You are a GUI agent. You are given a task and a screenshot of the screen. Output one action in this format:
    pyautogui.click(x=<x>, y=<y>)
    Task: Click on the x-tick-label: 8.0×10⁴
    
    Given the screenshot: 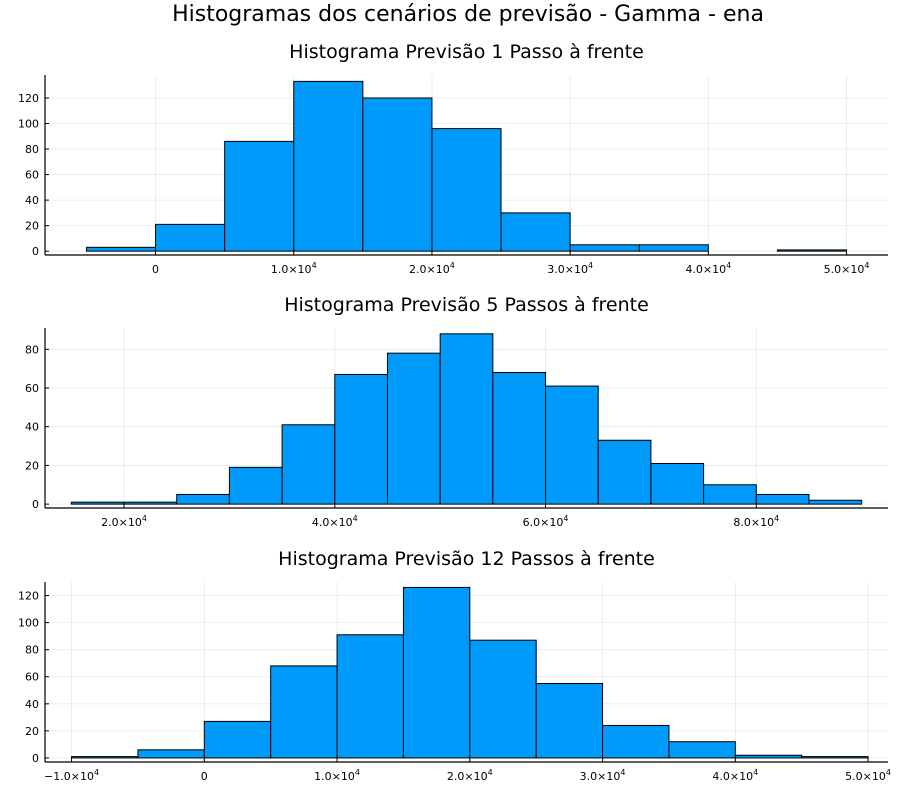 What is the action you would take?
    pyautogui.click(x=756, y=521)
    